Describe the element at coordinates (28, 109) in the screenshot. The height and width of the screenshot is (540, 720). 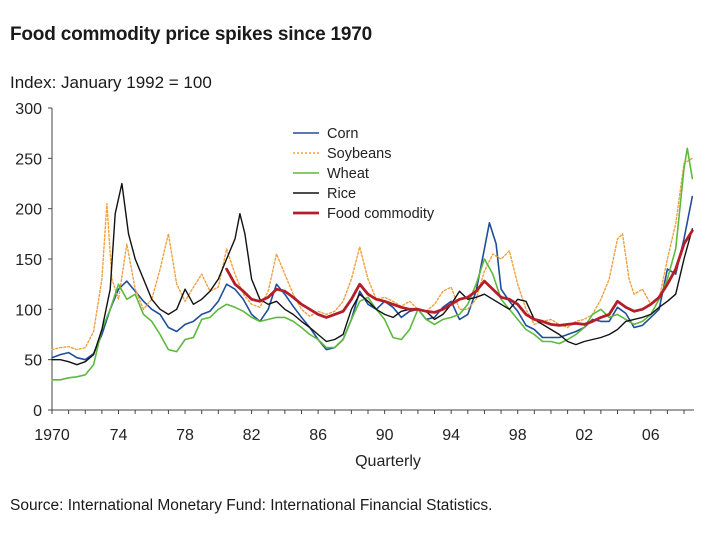
I see `y-tick-label: 300` at that location.